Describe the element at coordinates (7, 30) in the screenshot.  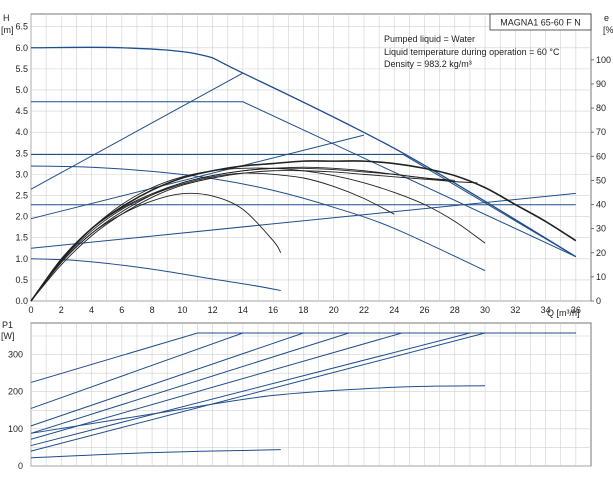
I see `head-axis-unit: [m]` at that location.